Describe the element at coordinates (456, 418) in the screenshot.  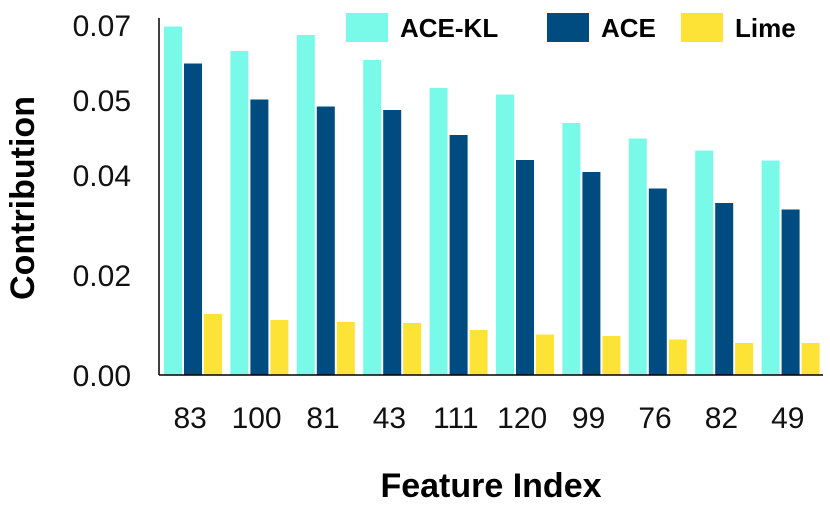
I see `x-tick-label: 111` at that location.